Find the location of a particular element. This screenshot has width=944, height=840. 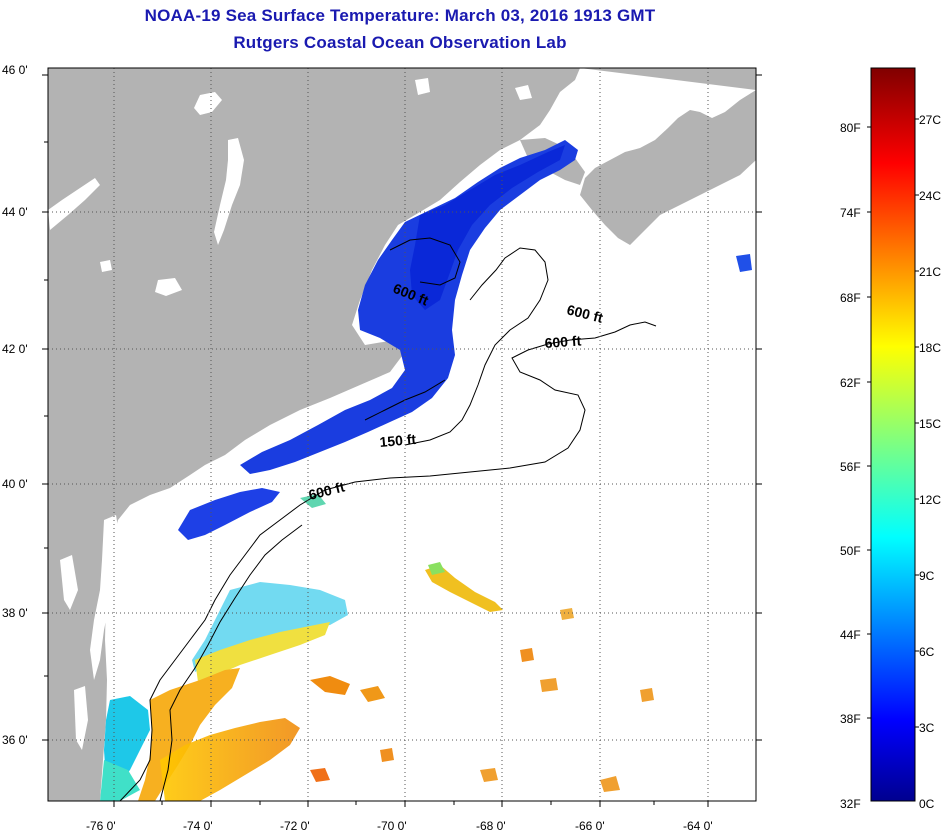

colorbar-f-80: 80F is located at coordinates (850, 128).